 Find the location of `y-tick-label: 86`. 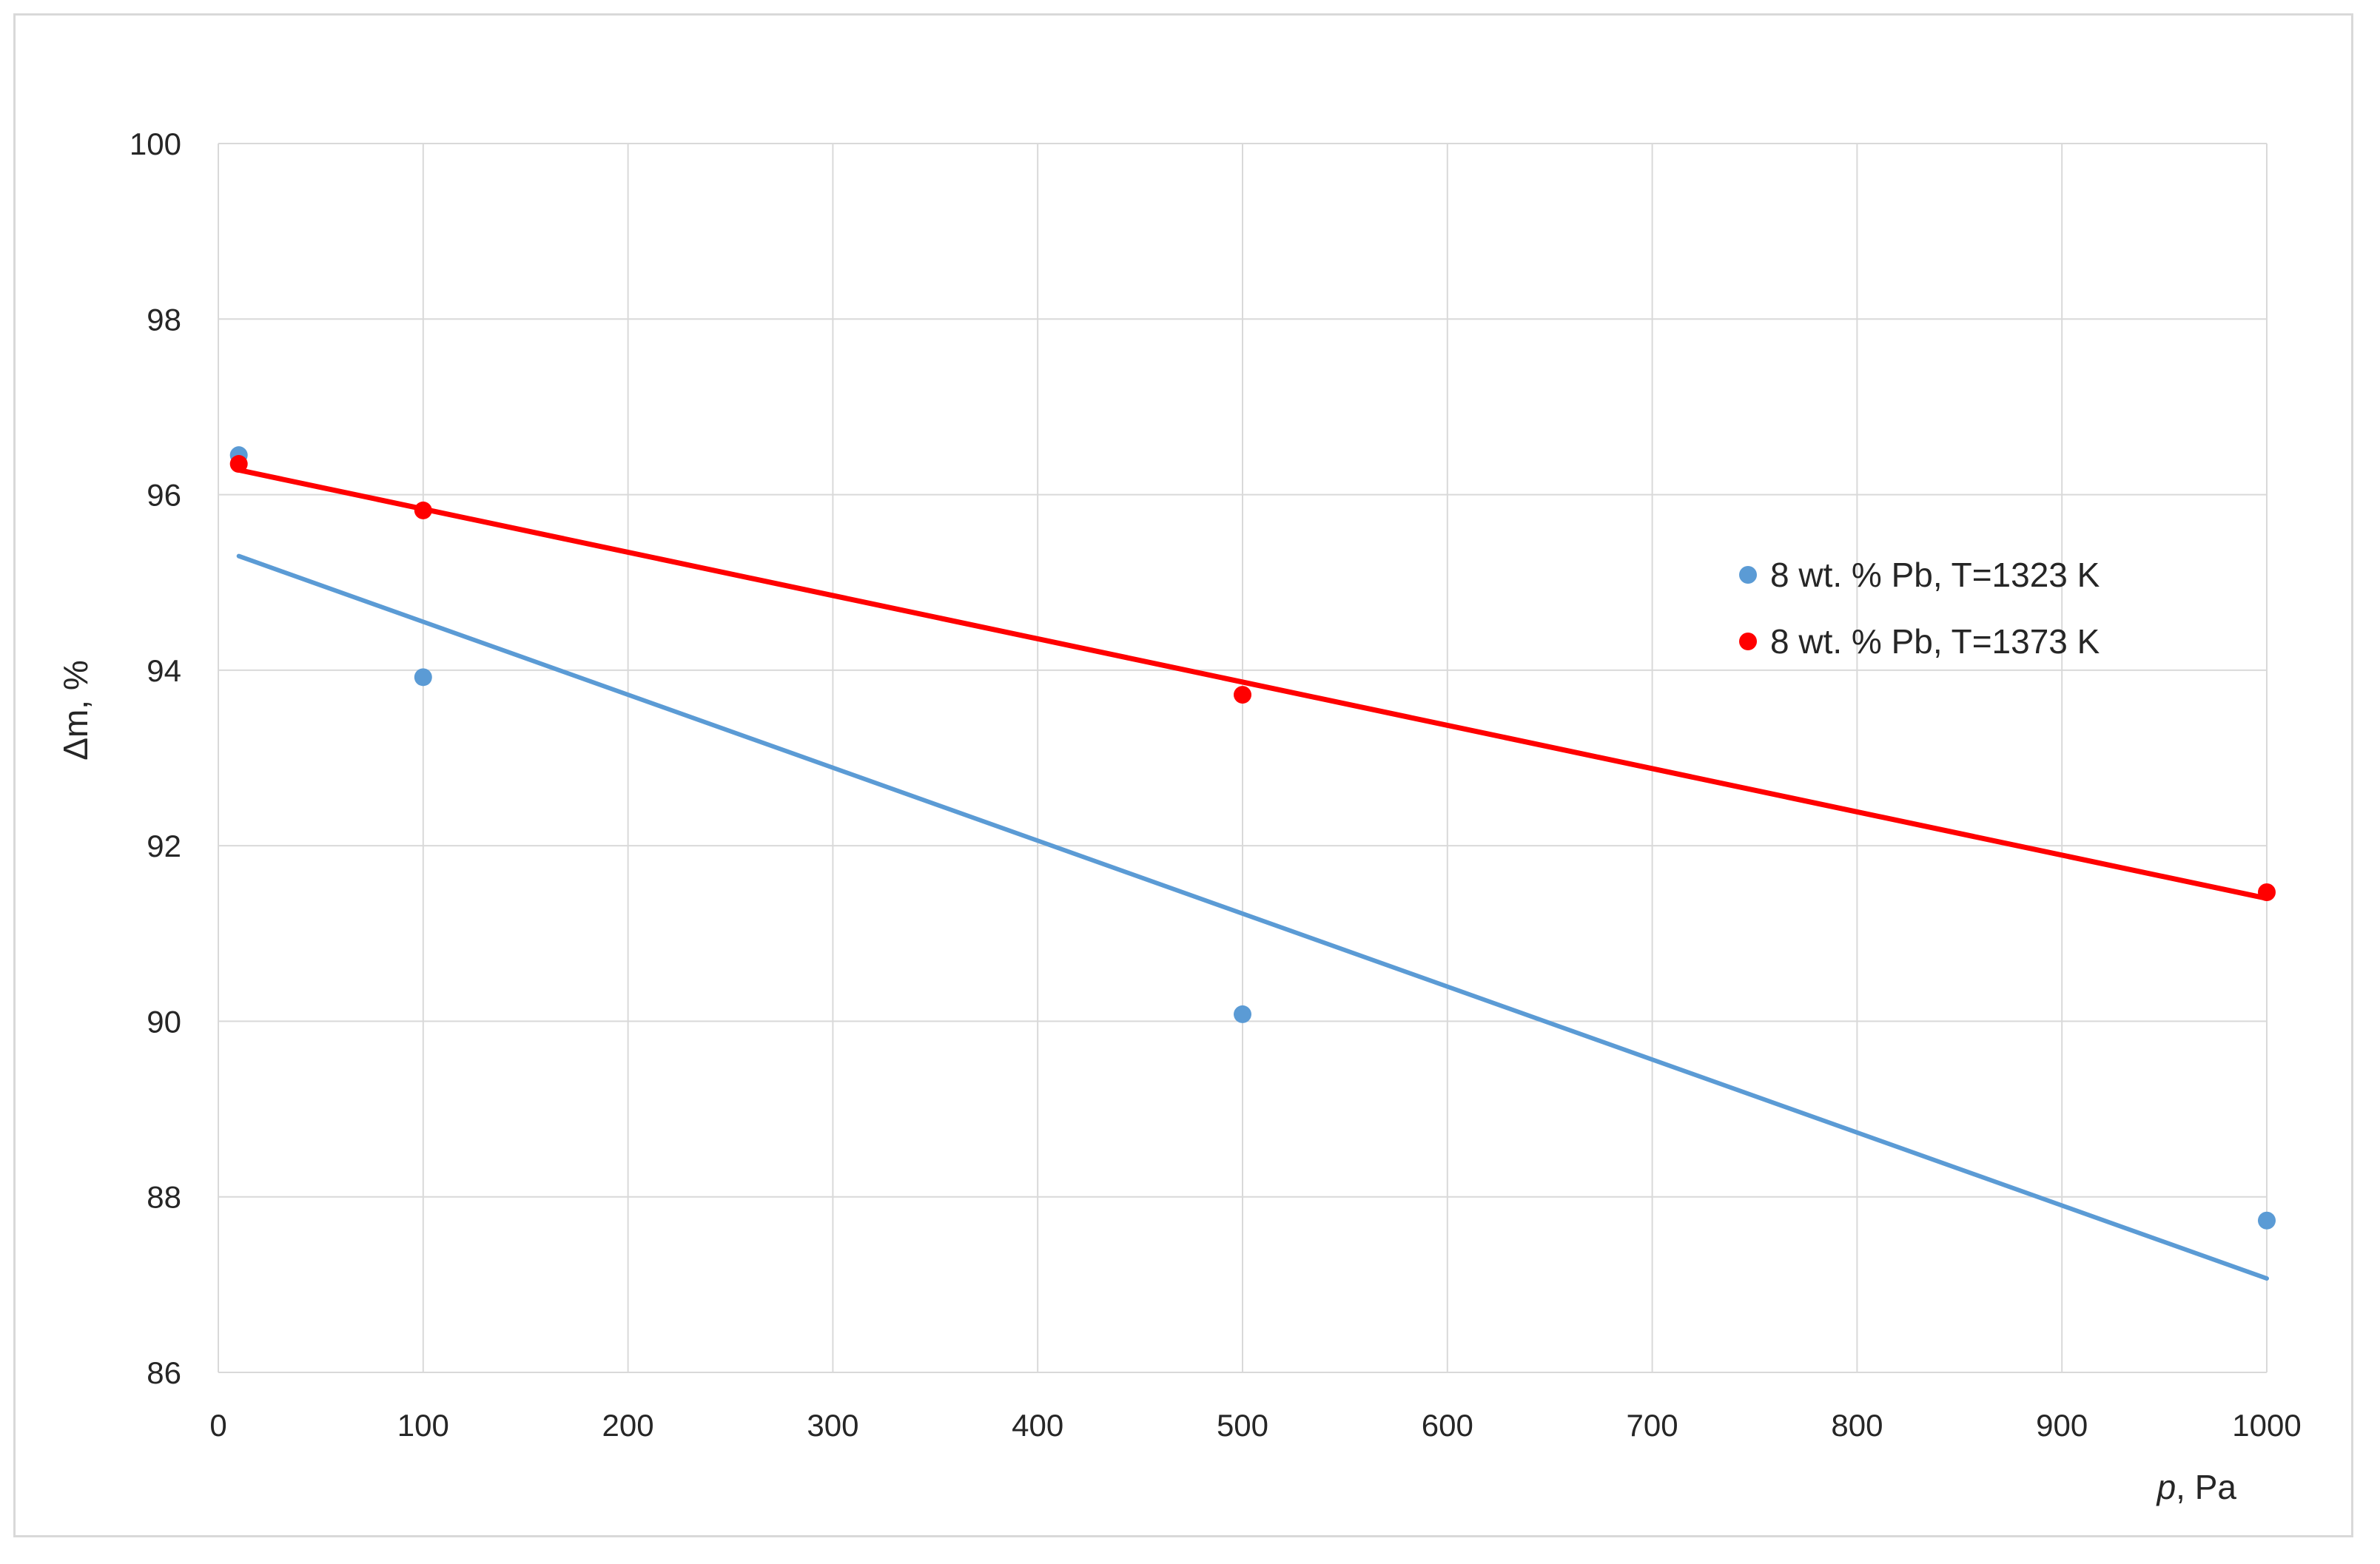

y-tick-label: 86 is located at coordinates (164, 1372).